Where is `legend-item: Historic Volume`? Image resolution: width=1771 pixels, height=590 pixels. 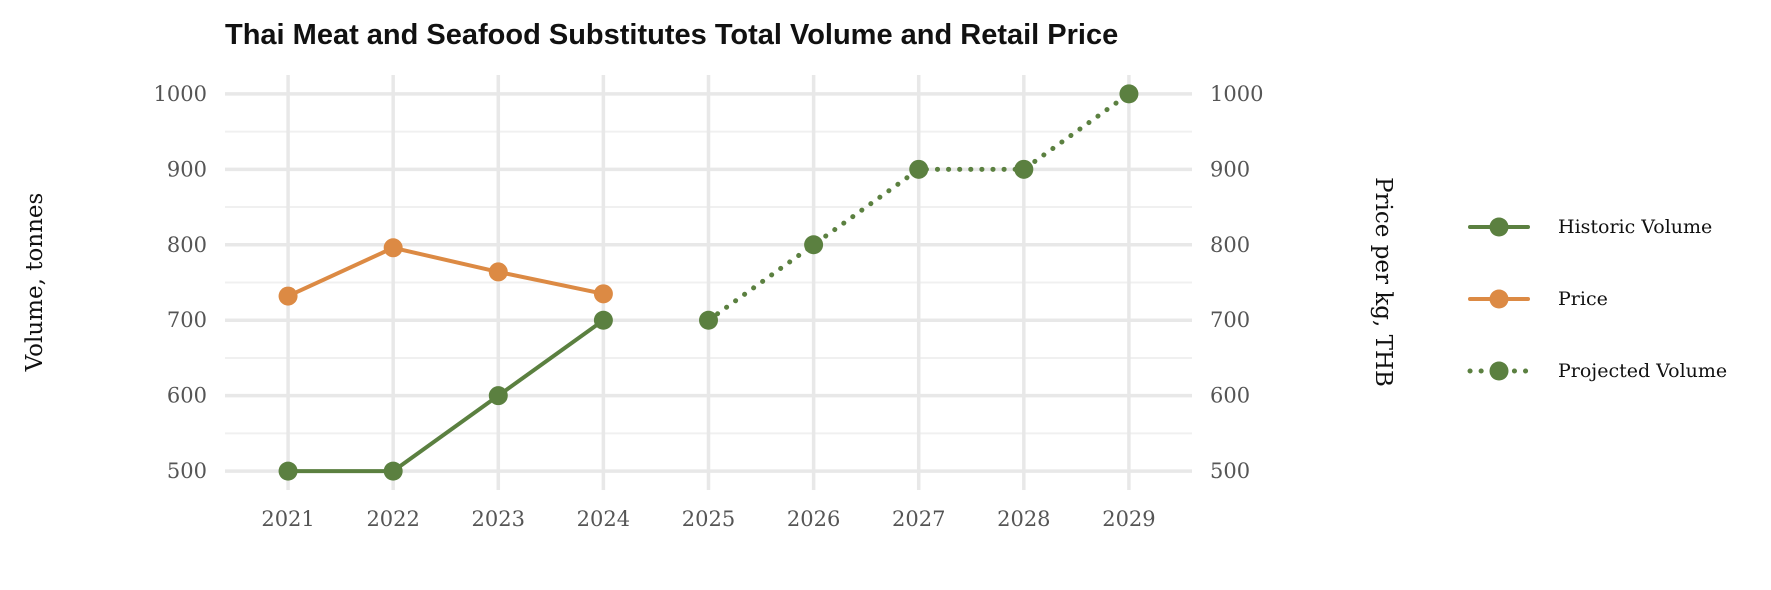 legend-item: Historic Volume is located at coordinates (1590, 227).